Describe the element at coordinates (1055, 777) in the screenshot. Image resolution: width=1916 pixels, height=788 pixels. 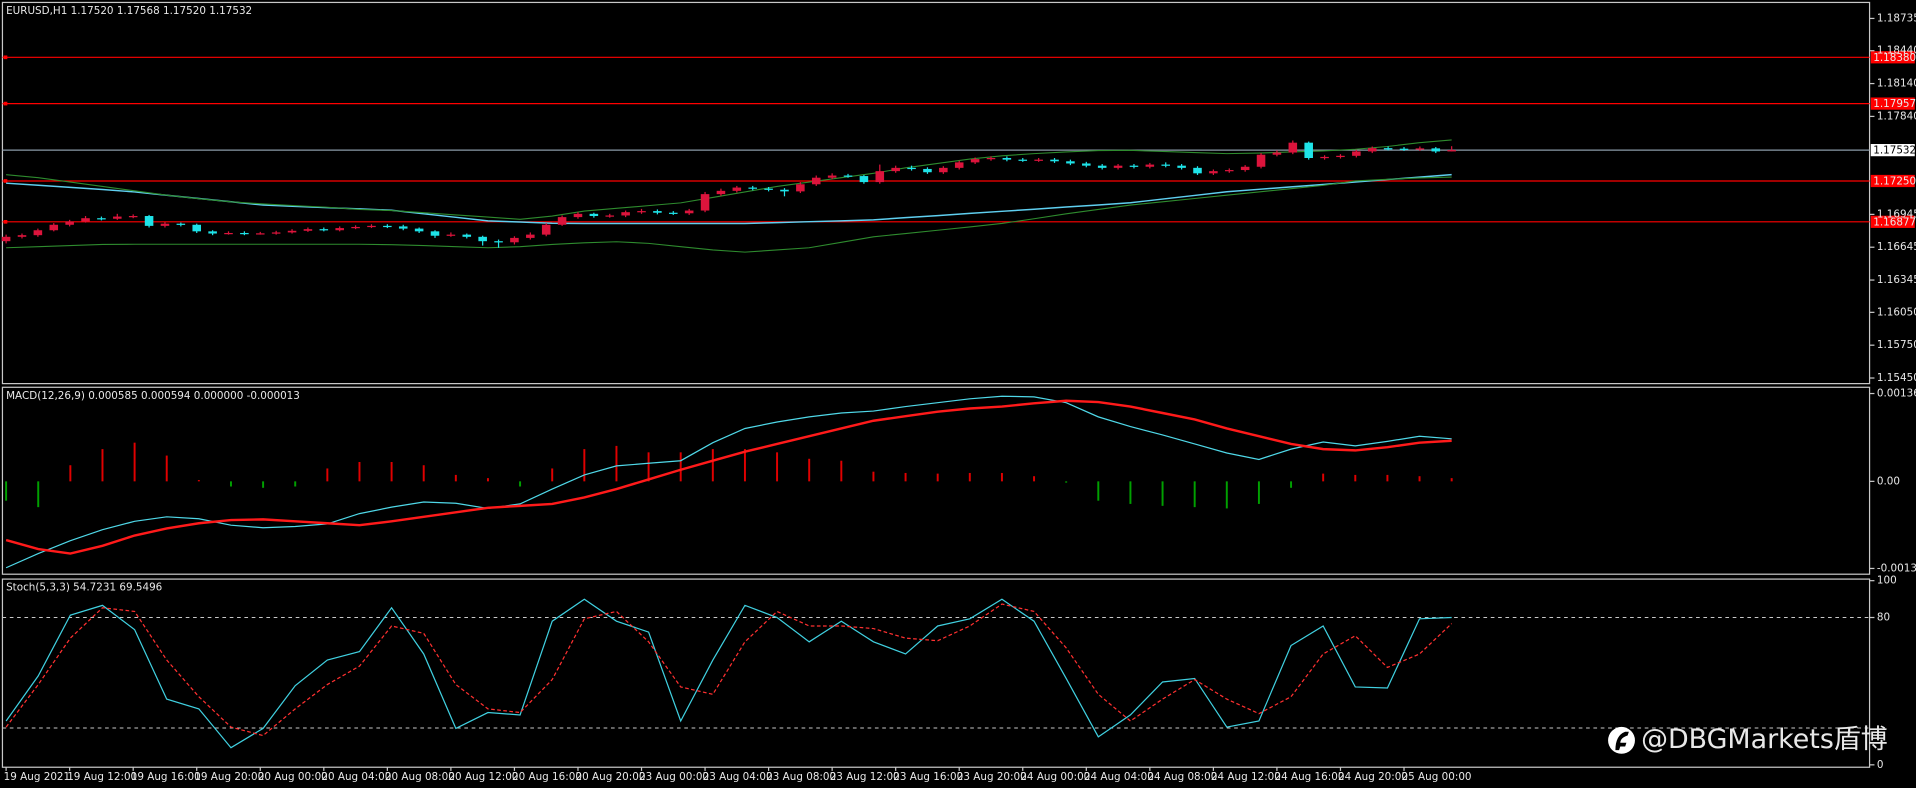
I see `x-tick-label: 24 Aug 00:00` at that location.